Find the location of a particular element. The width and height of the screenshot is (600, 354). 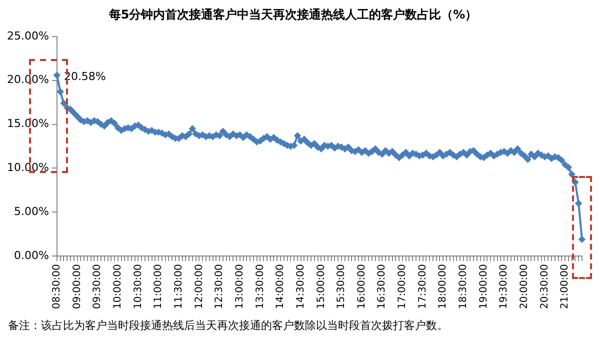

x-tick-label: 15:30:00 is located at coordinates (342, 287).